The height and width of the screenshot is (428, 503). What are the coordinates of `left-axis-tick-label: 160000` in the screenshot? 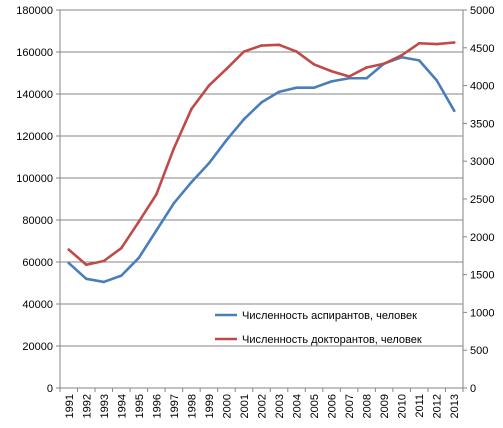 It's located at (34, 53).